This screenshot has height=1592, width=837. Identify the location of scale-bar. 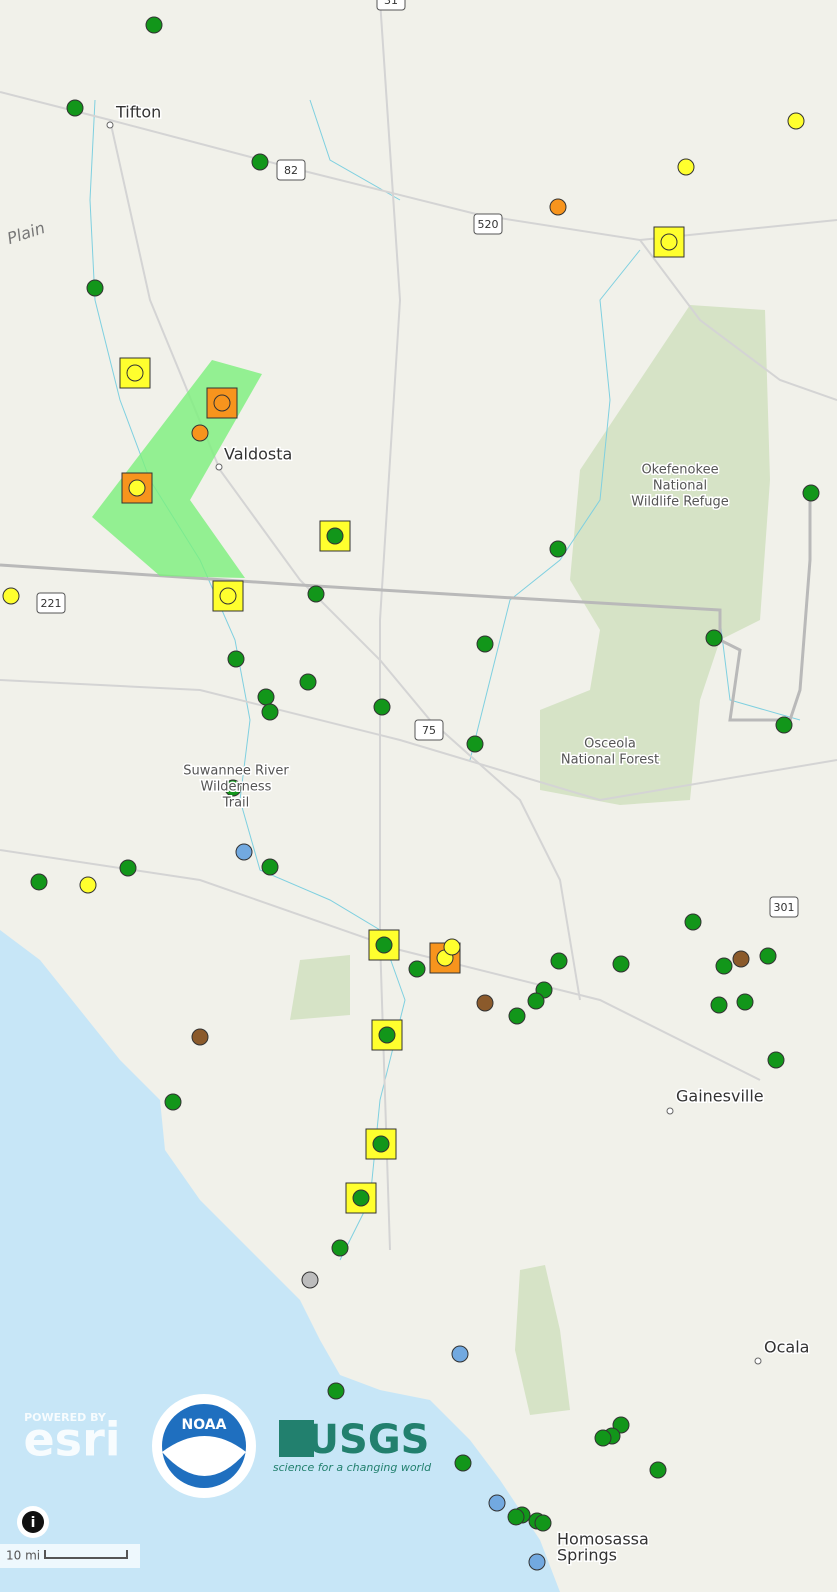
(86, 1554).